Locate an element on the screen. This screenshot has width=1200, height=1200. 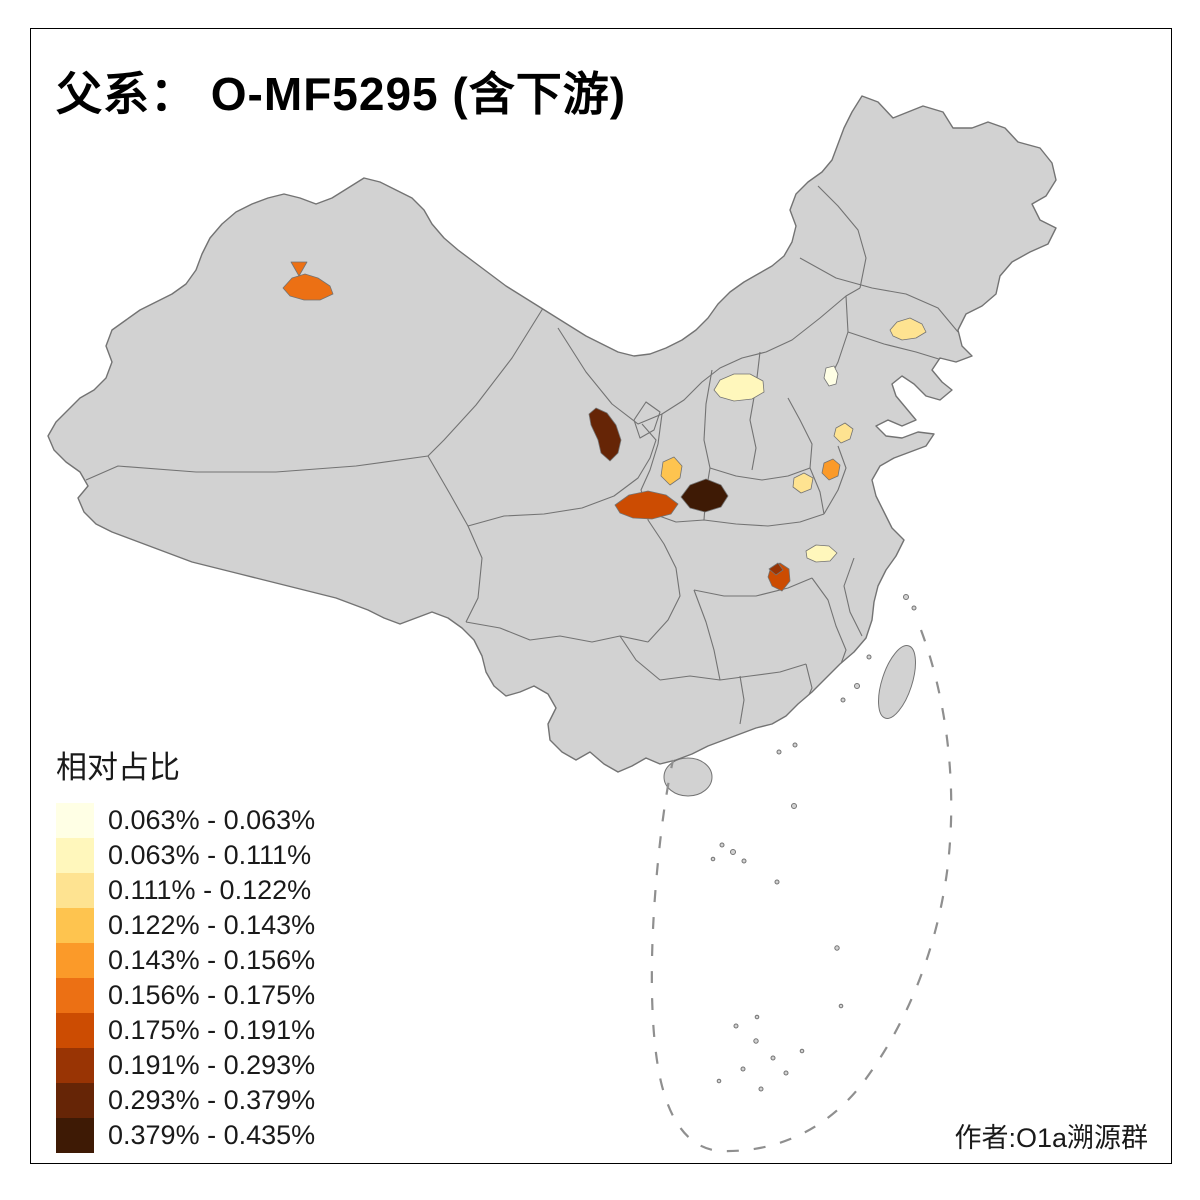
region-gansu-prefecture is located at coordinates (605, 434).